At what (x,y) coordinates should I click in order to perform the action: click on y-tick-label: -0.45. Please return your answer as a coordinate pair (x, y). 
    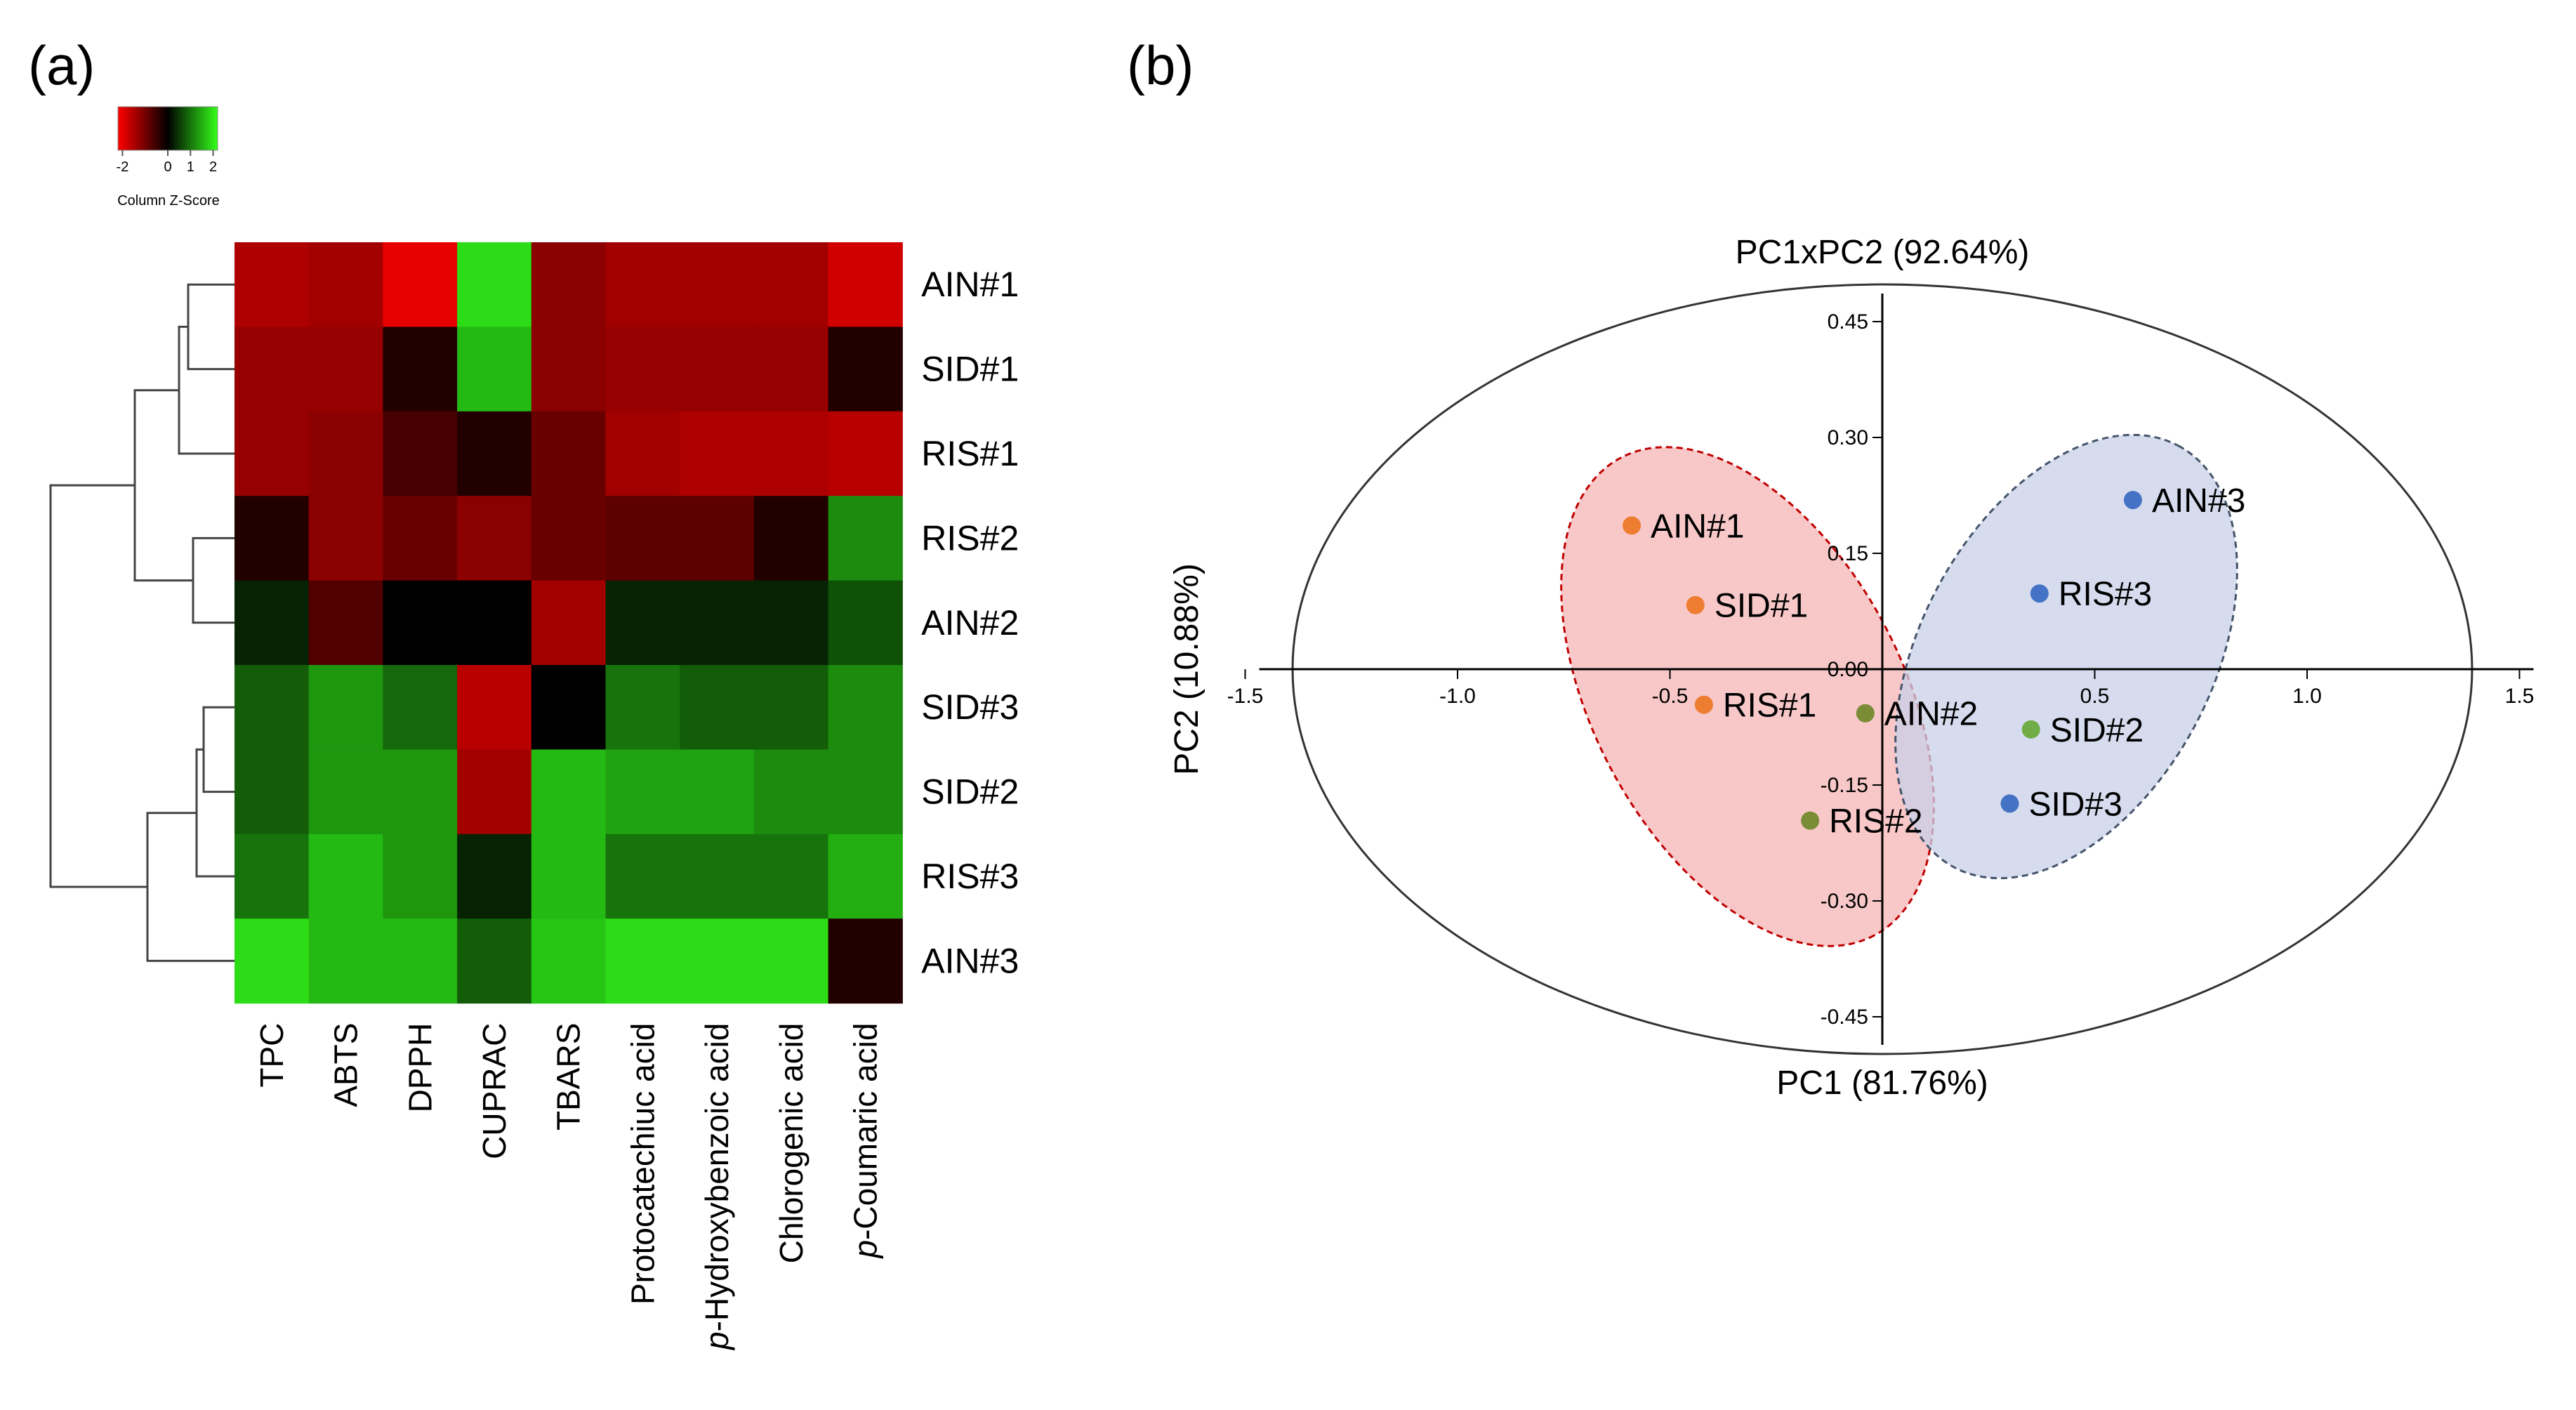
    Looking at the image, I should click on (1845, 1018).